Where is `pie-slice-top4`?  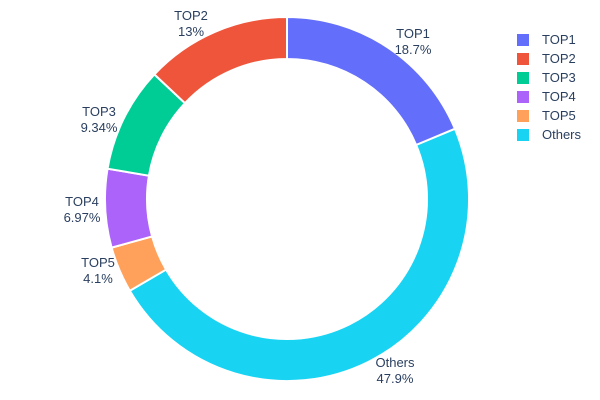 pie-slice-top4 is located at coordinates (129, 208).